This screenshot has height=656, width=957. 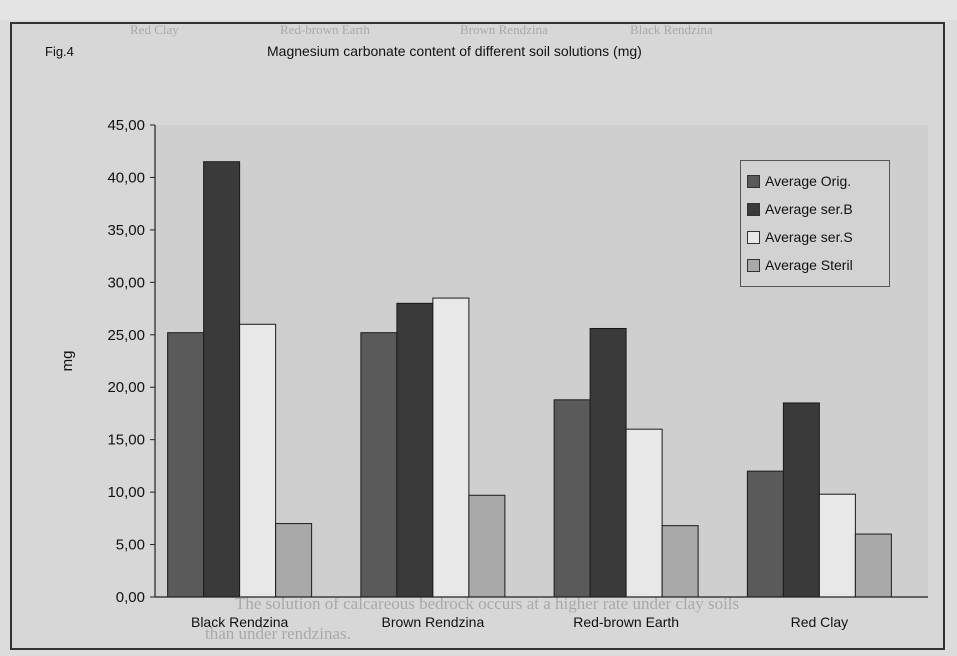 I want to click on legend-item: Average Orig., so click(x=815, y=181).